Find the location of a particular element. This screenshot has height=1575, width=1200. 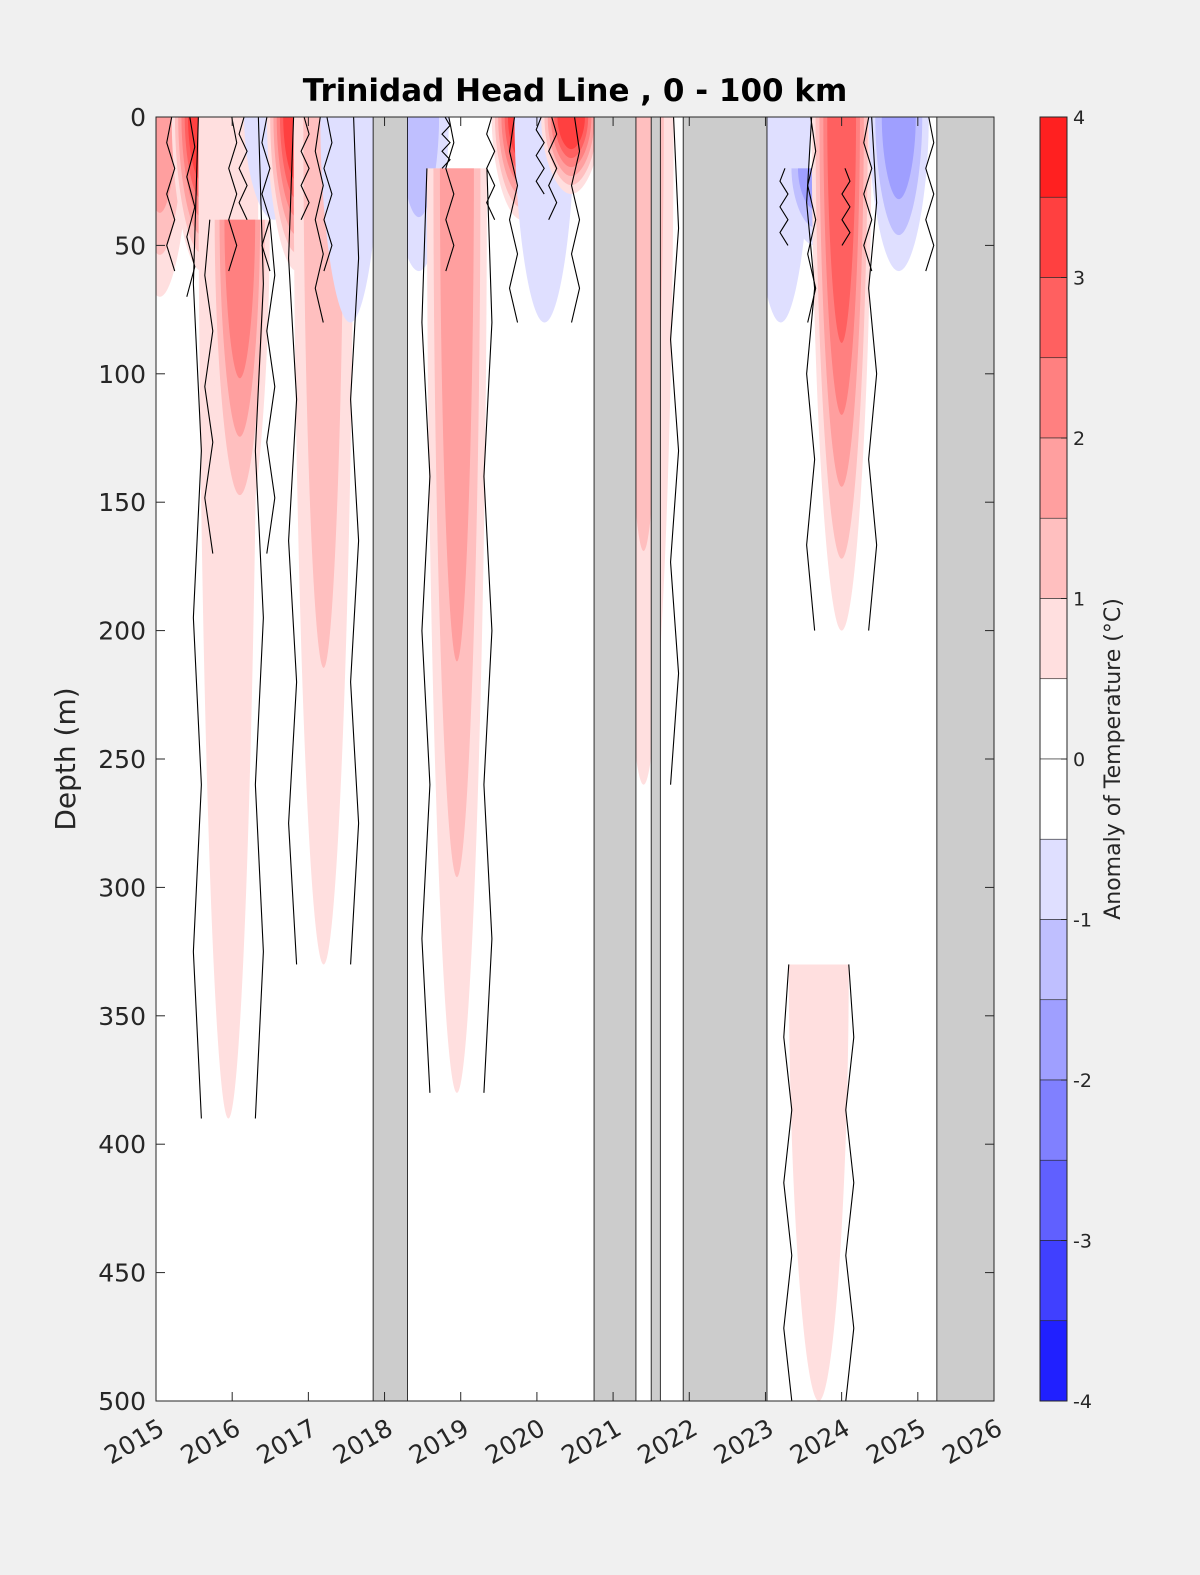

x-tick-label: 2026 is located at coordinates (972, 1441).